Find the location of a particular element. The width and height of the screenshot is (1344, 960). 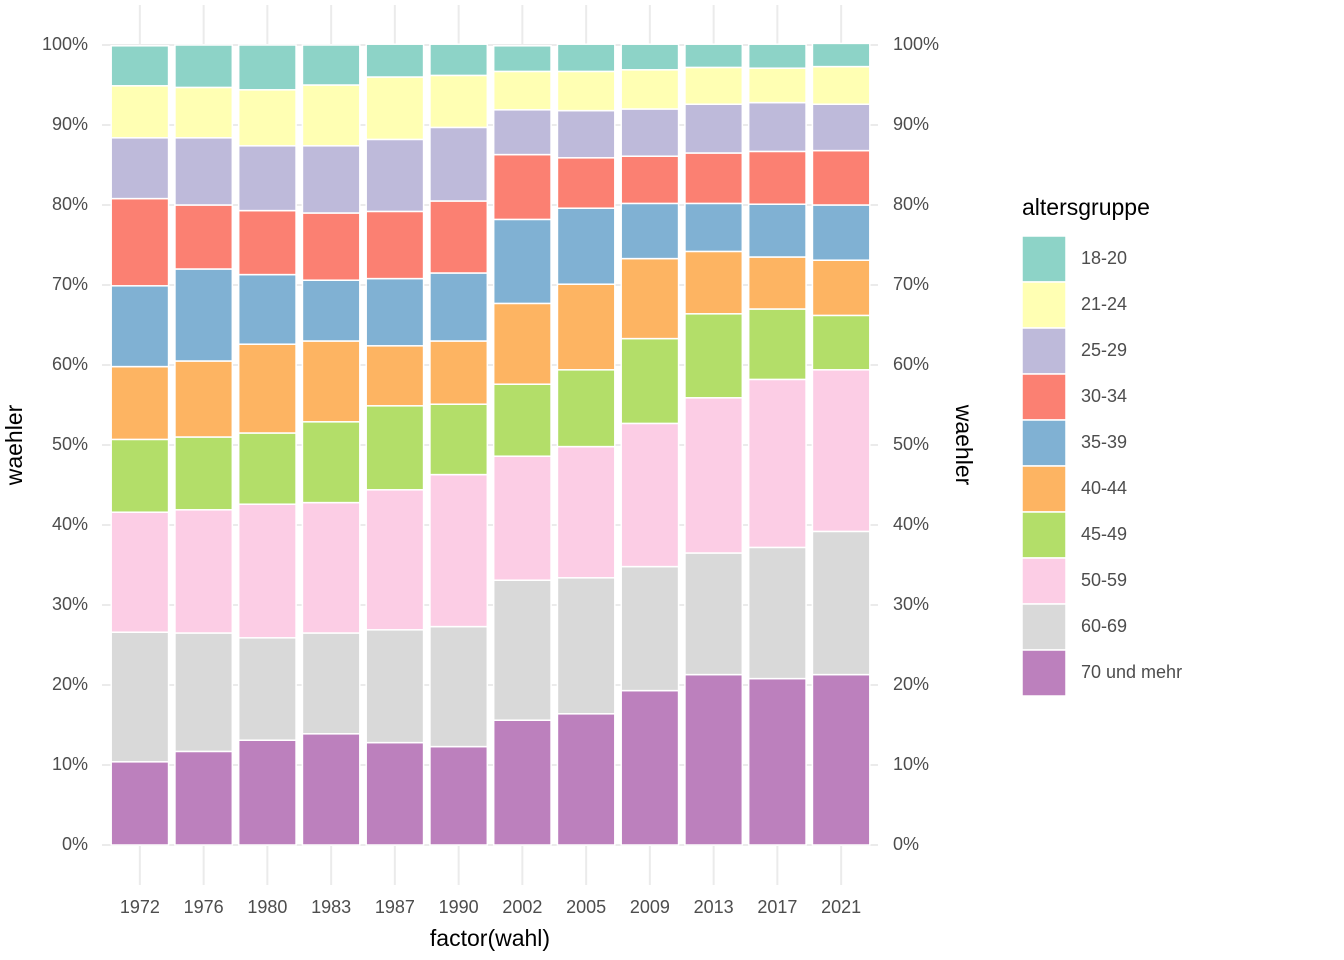

y2-tick-label: 80% is located at coordinates (911, 204).